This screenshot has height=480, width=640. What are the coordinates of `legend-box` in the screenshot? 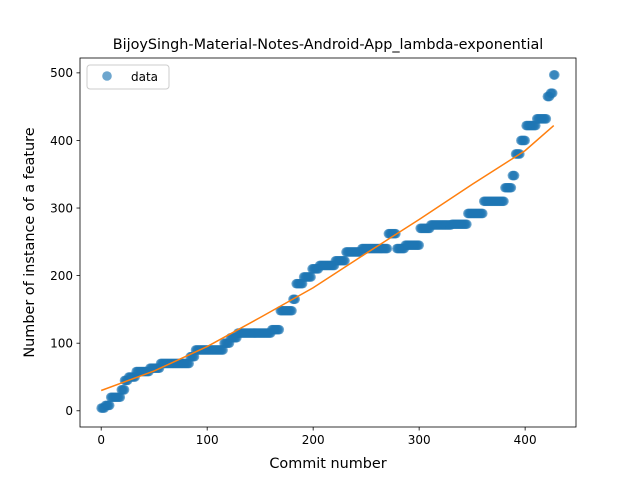 It's located at (128, 77).